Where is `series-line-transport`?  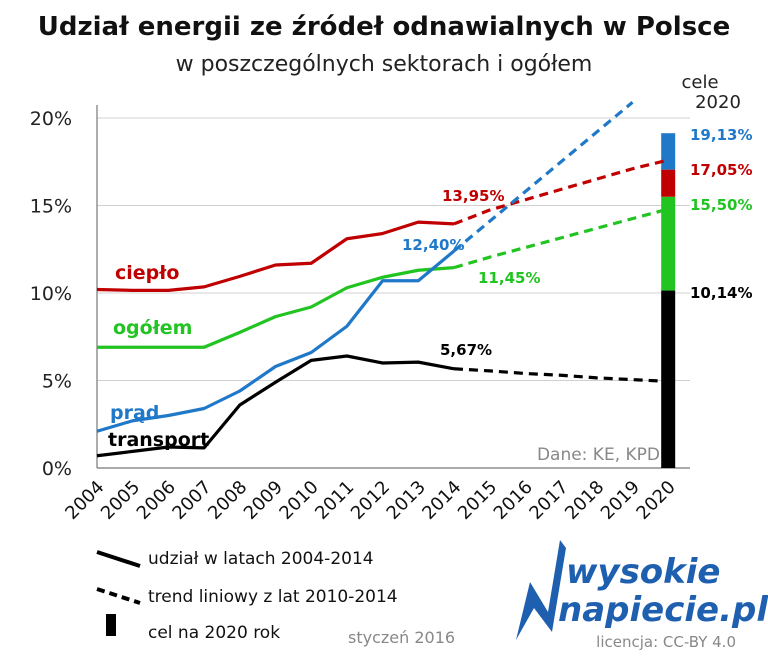
series-line-transport is located at coordinates (275, 406).